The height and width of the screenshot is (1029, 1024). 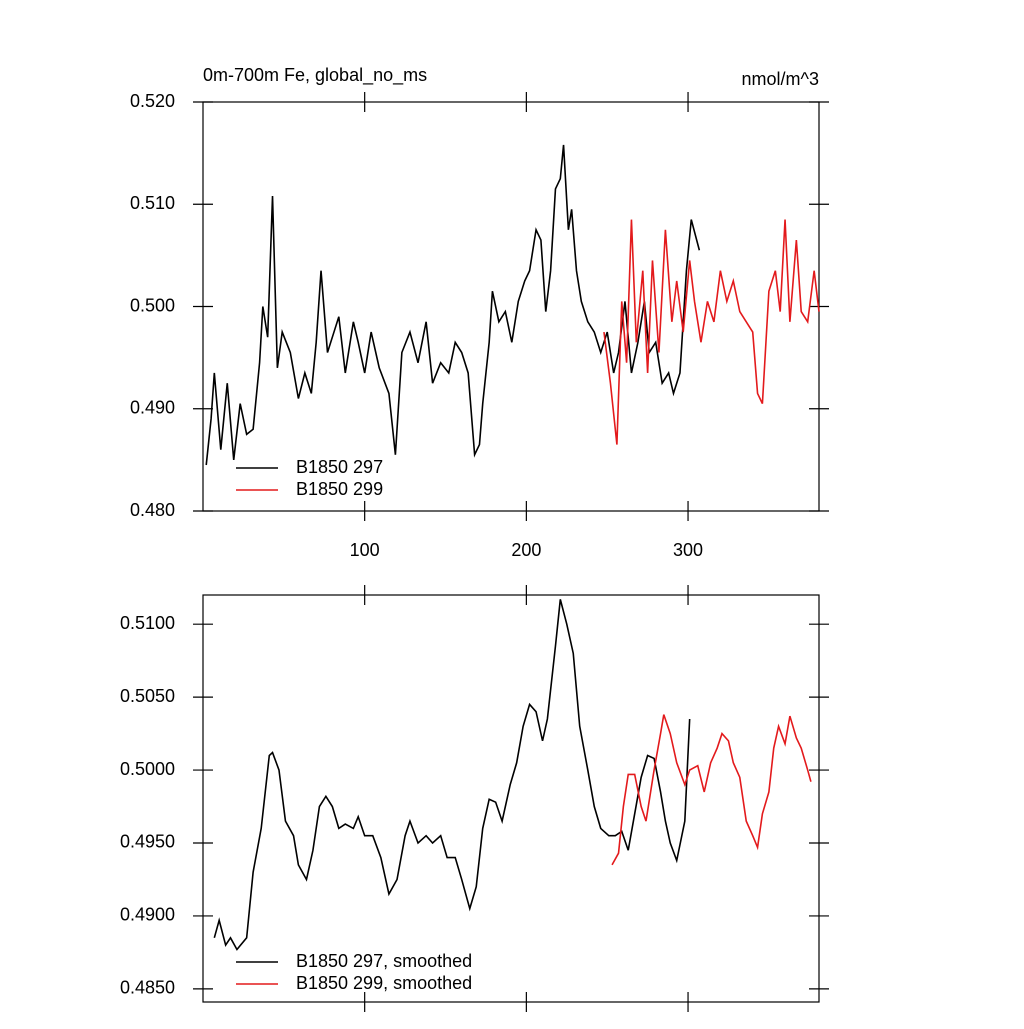 What do you see at coordinates (780, 79) in the screenshot?
I see `units-label: nmol/m^3` at bounding box center [780, 79].